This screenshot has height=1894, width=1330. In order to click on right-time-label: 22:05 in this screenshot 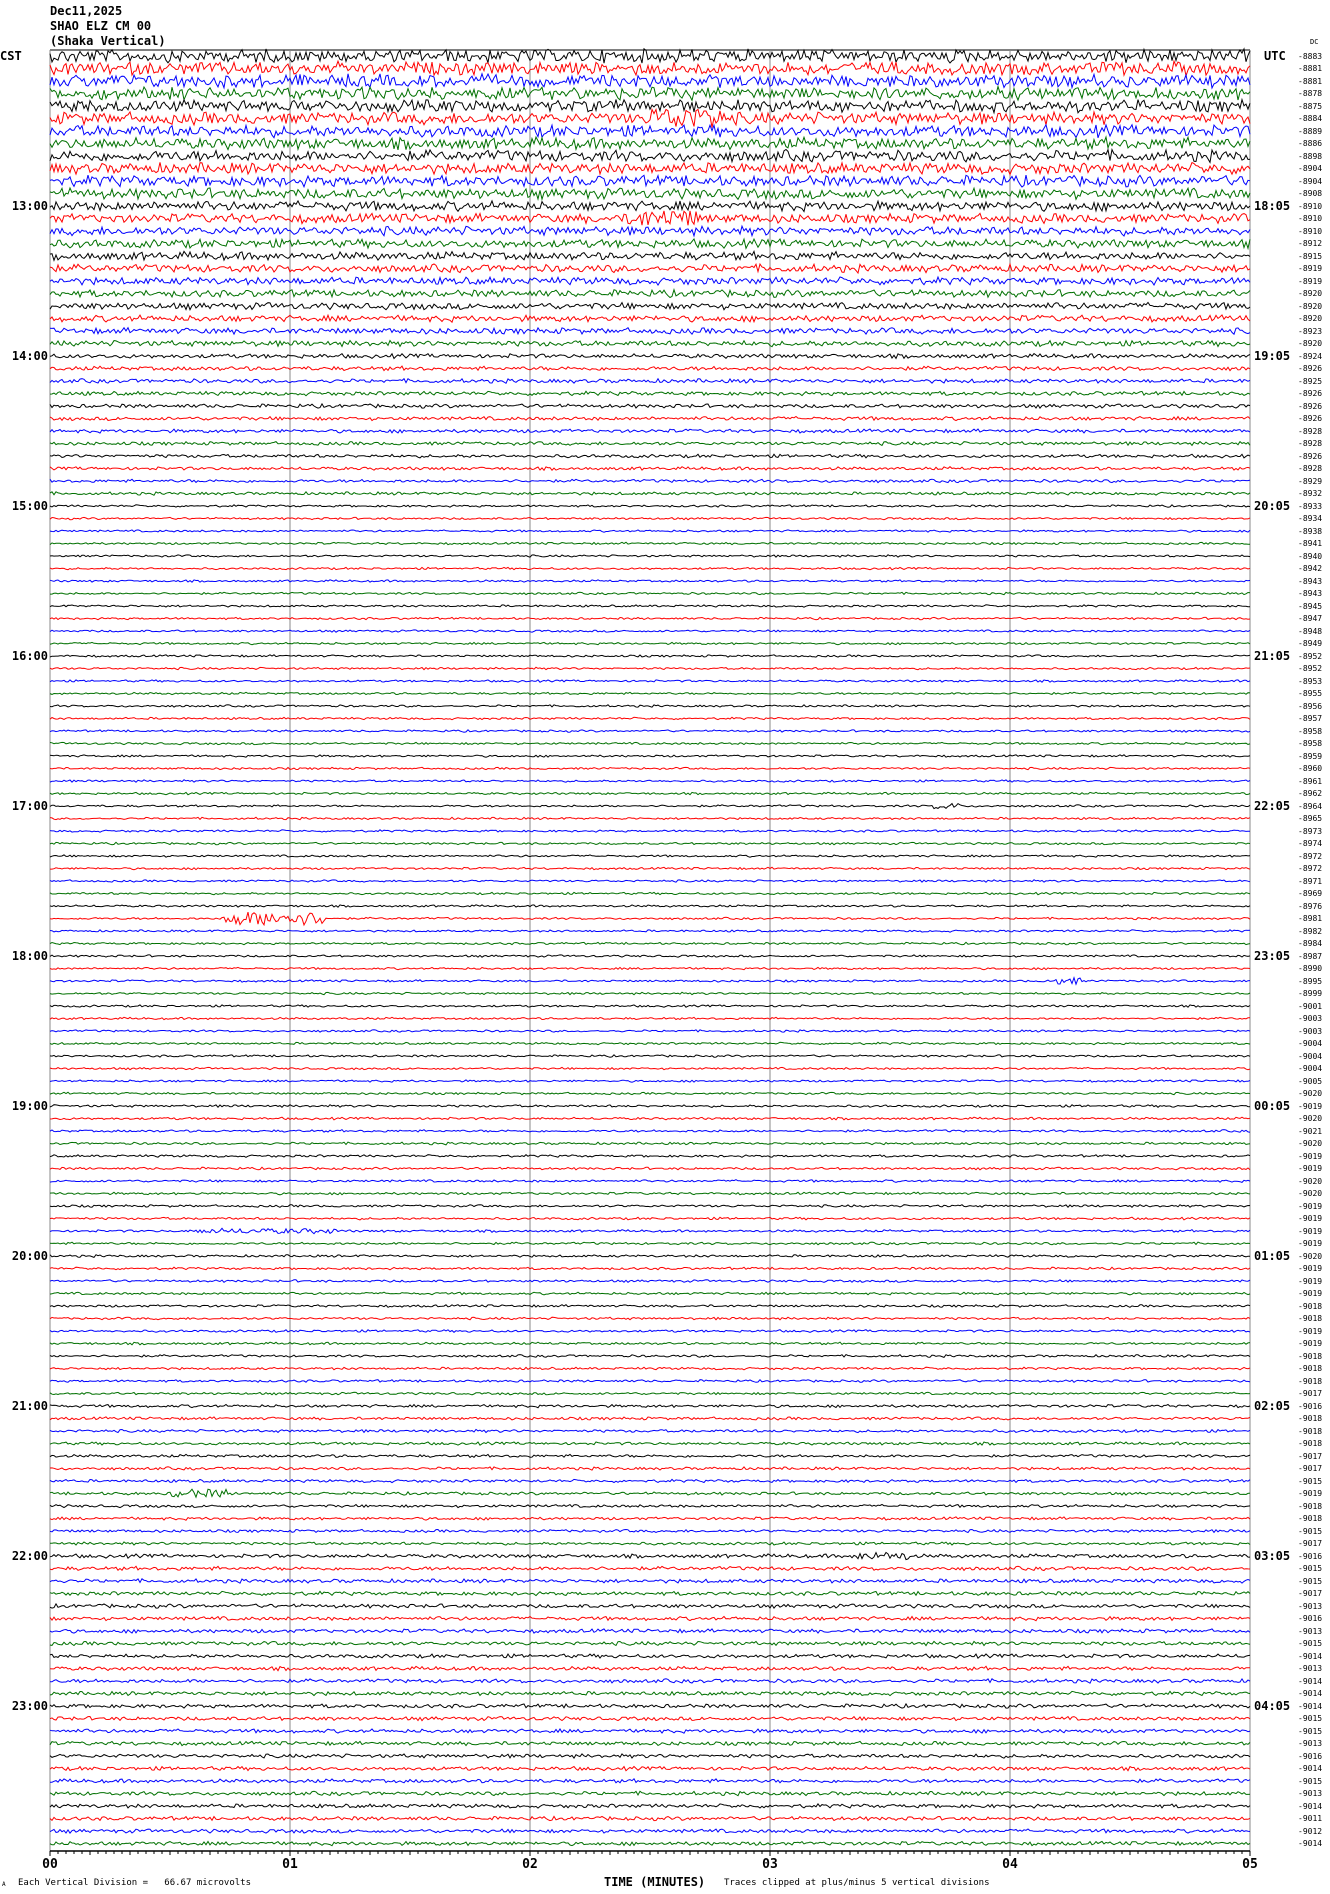, I will do `click(1272, 806)`.